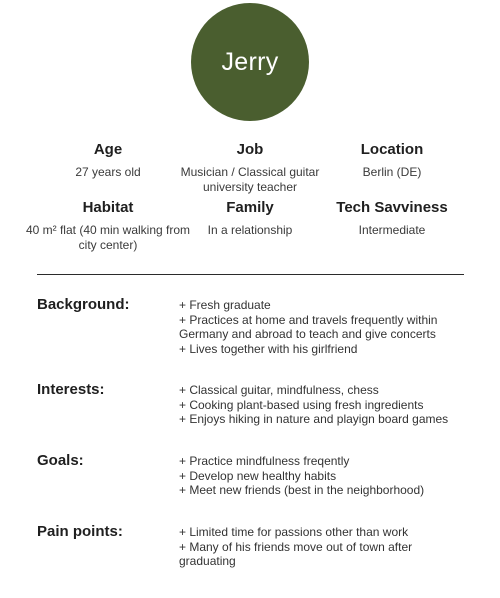 The height and width of the screenshot is (598, 500). I want to click on divider, so click(250, 274).